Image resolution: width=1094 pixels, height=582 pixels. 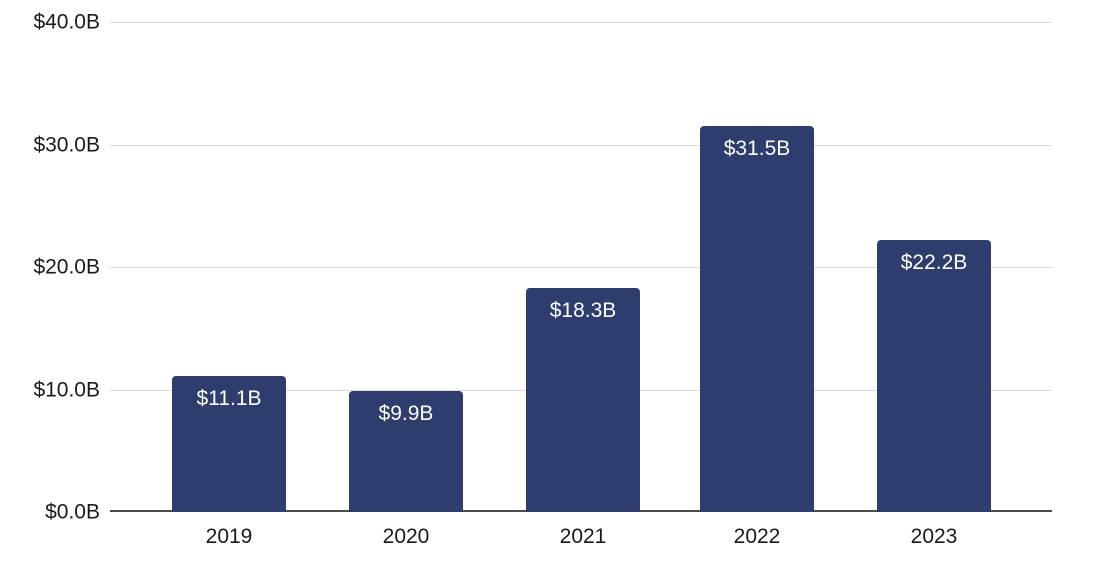 What do you see at coordinates (406, 413) in the screenshot?
I see `bar-value-label: $9.9B` at bounding box center [406, 413].